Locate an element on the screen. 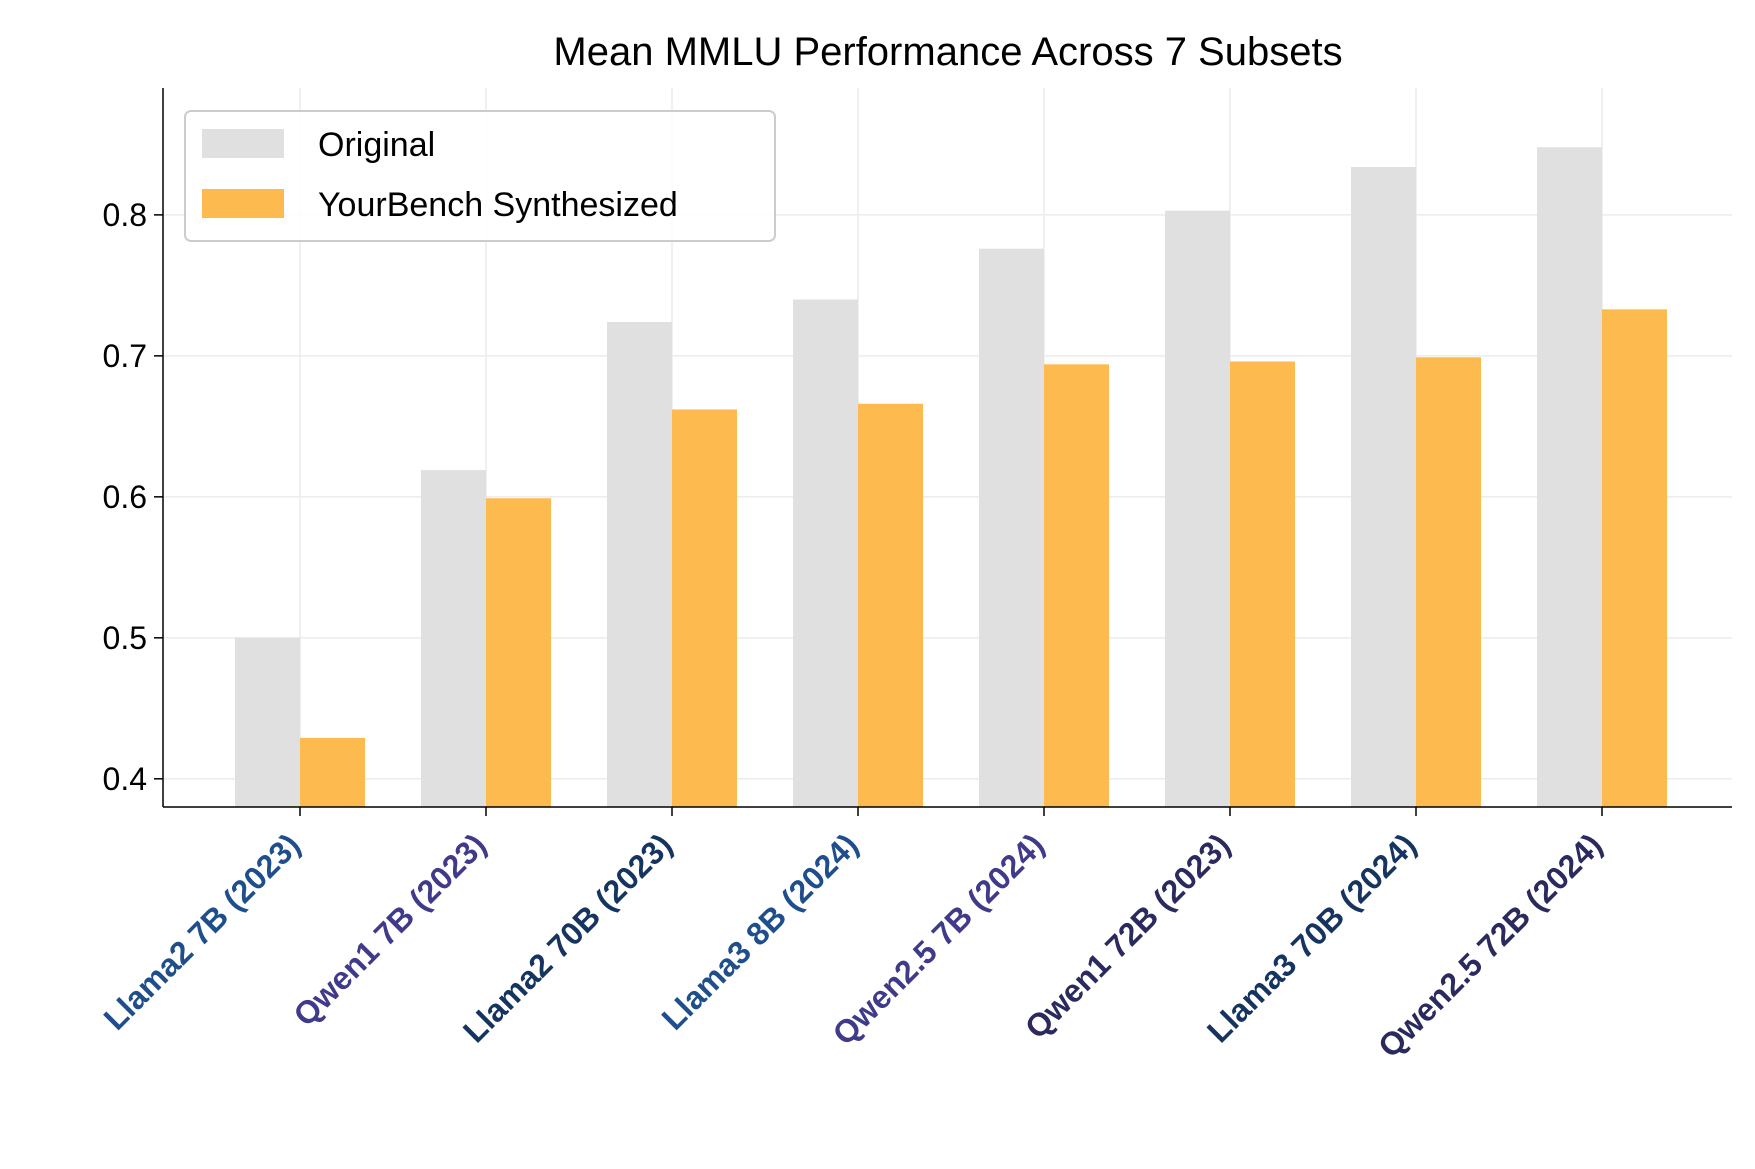 The image size is (1755, 1169). y-tick-label: 0.5 is located at coordinates (125, 638).